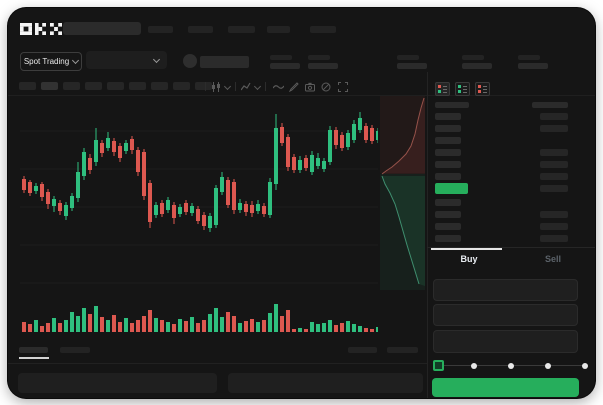 This screenshot has width=603, height=405. What do you see at coordinates (190, 61) in the screenshot?
I see `avatar` at bounding box center [190, 61].